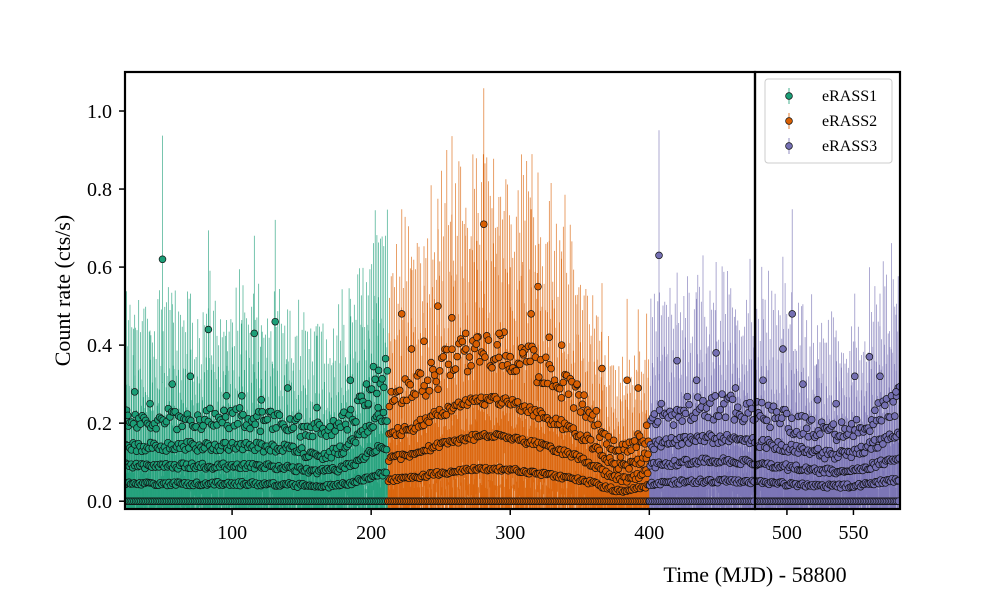 The height and width of the screenshot is (605, 1000). Describe the element at coordinates (99, 190) in the screenshot. I see `y-tick-label: 0.8` at that location.